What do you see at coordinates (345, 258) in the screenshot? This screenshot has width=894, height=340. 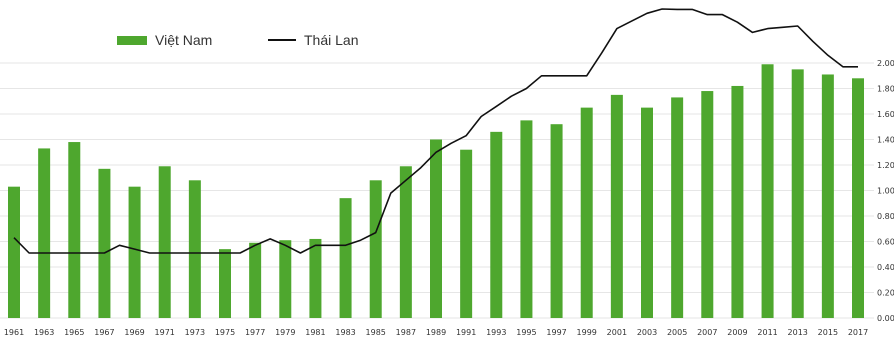 I see `bar-vietnam-1983` at bounding box center [345, 258].